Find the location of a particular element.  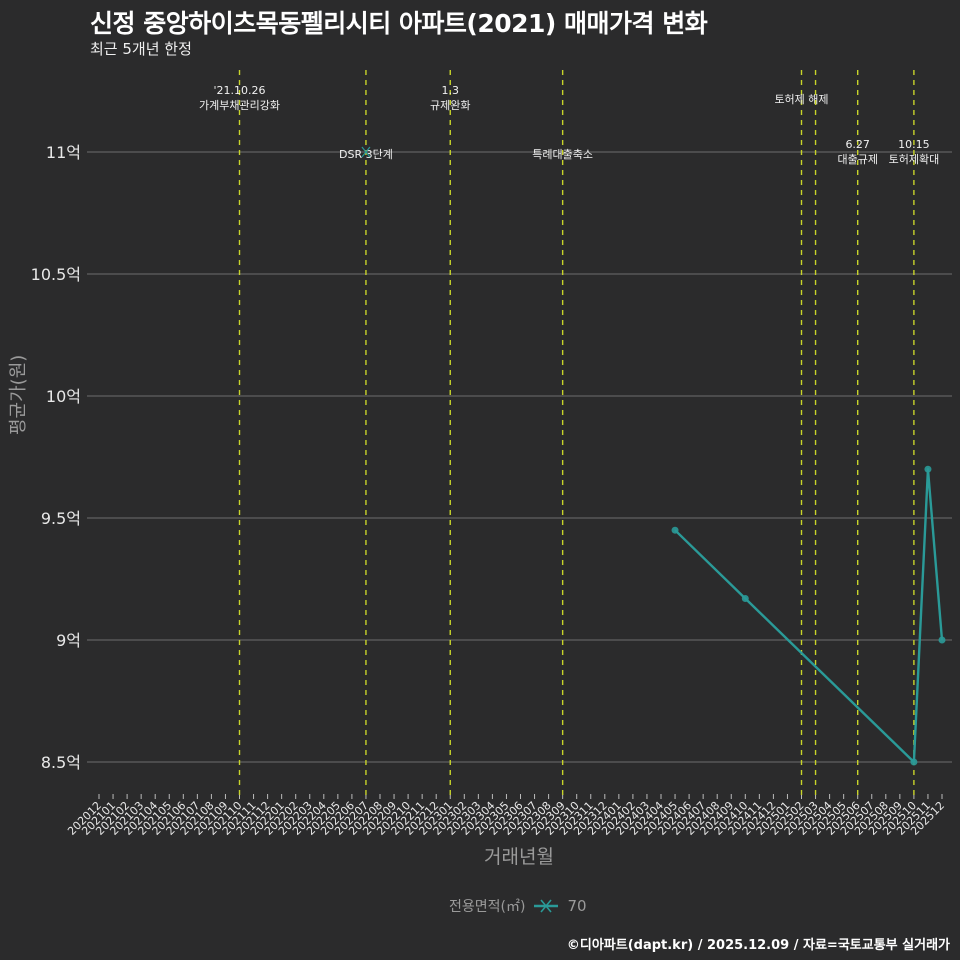

event-annotation: 토허제확대 is located at coordinates (914, 159).